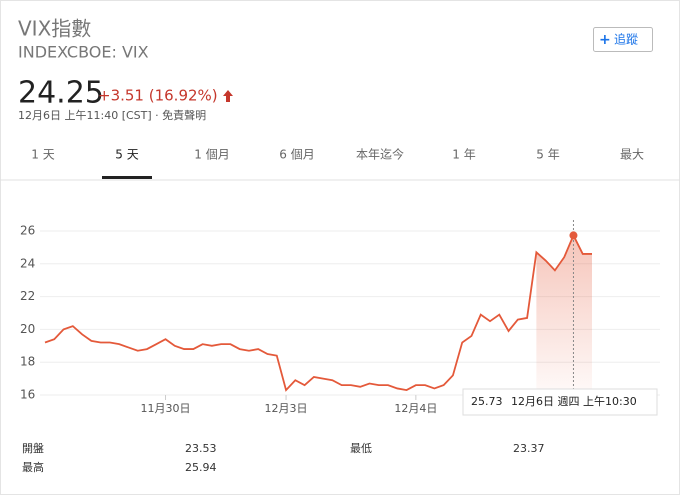  What do you see at coordinates (529, 448) in the screenshot?
I see `stat-value: 23.37` at bounding box center [529, 448].